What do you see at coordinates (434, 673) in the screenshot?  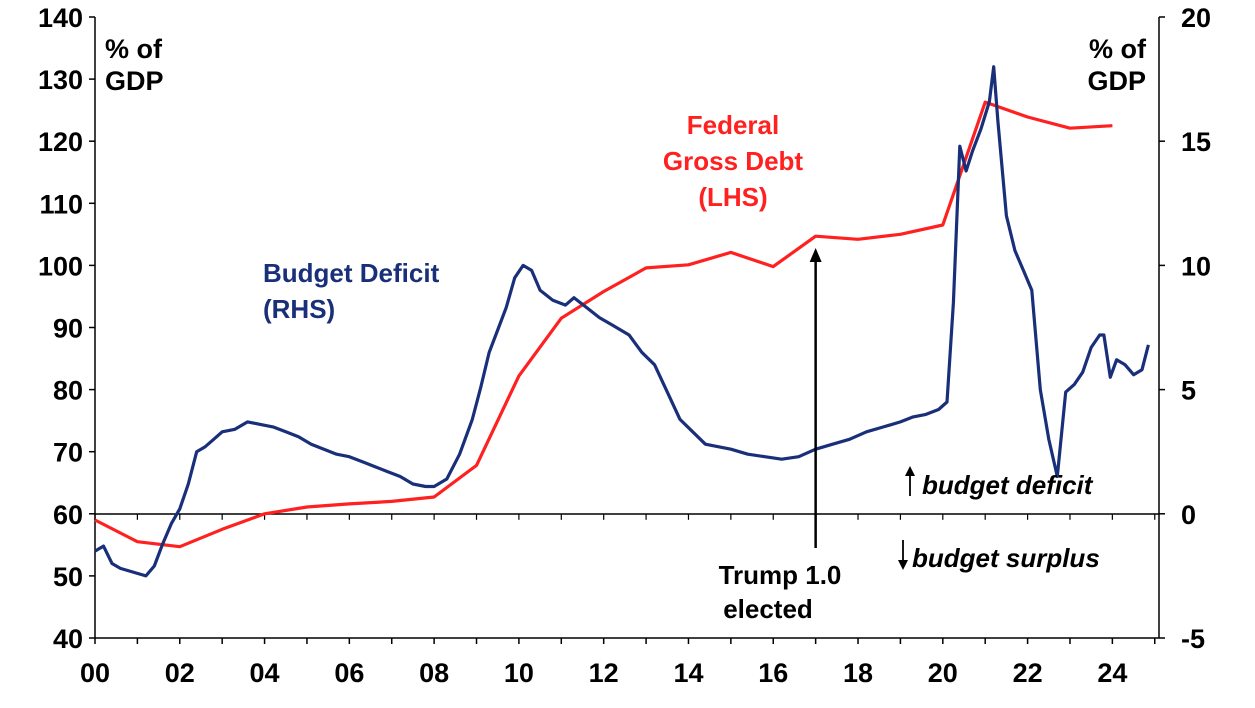 I see `x-axis-tick-label: 08` at bounding box center [434, 673].